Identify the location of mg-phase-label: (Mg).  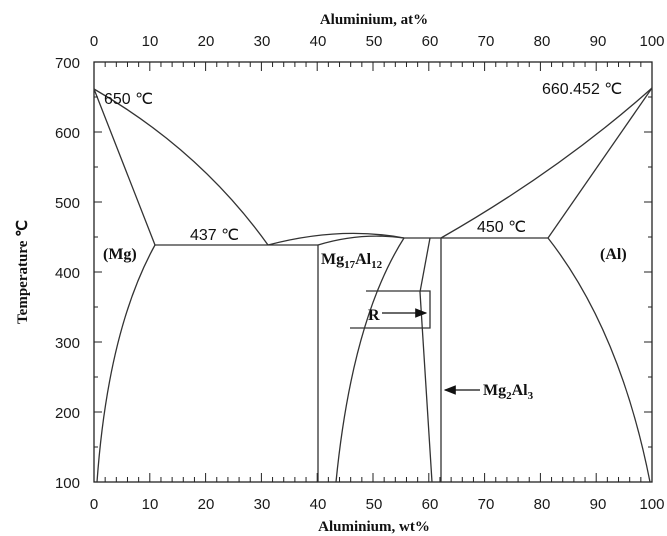
(120, 254).